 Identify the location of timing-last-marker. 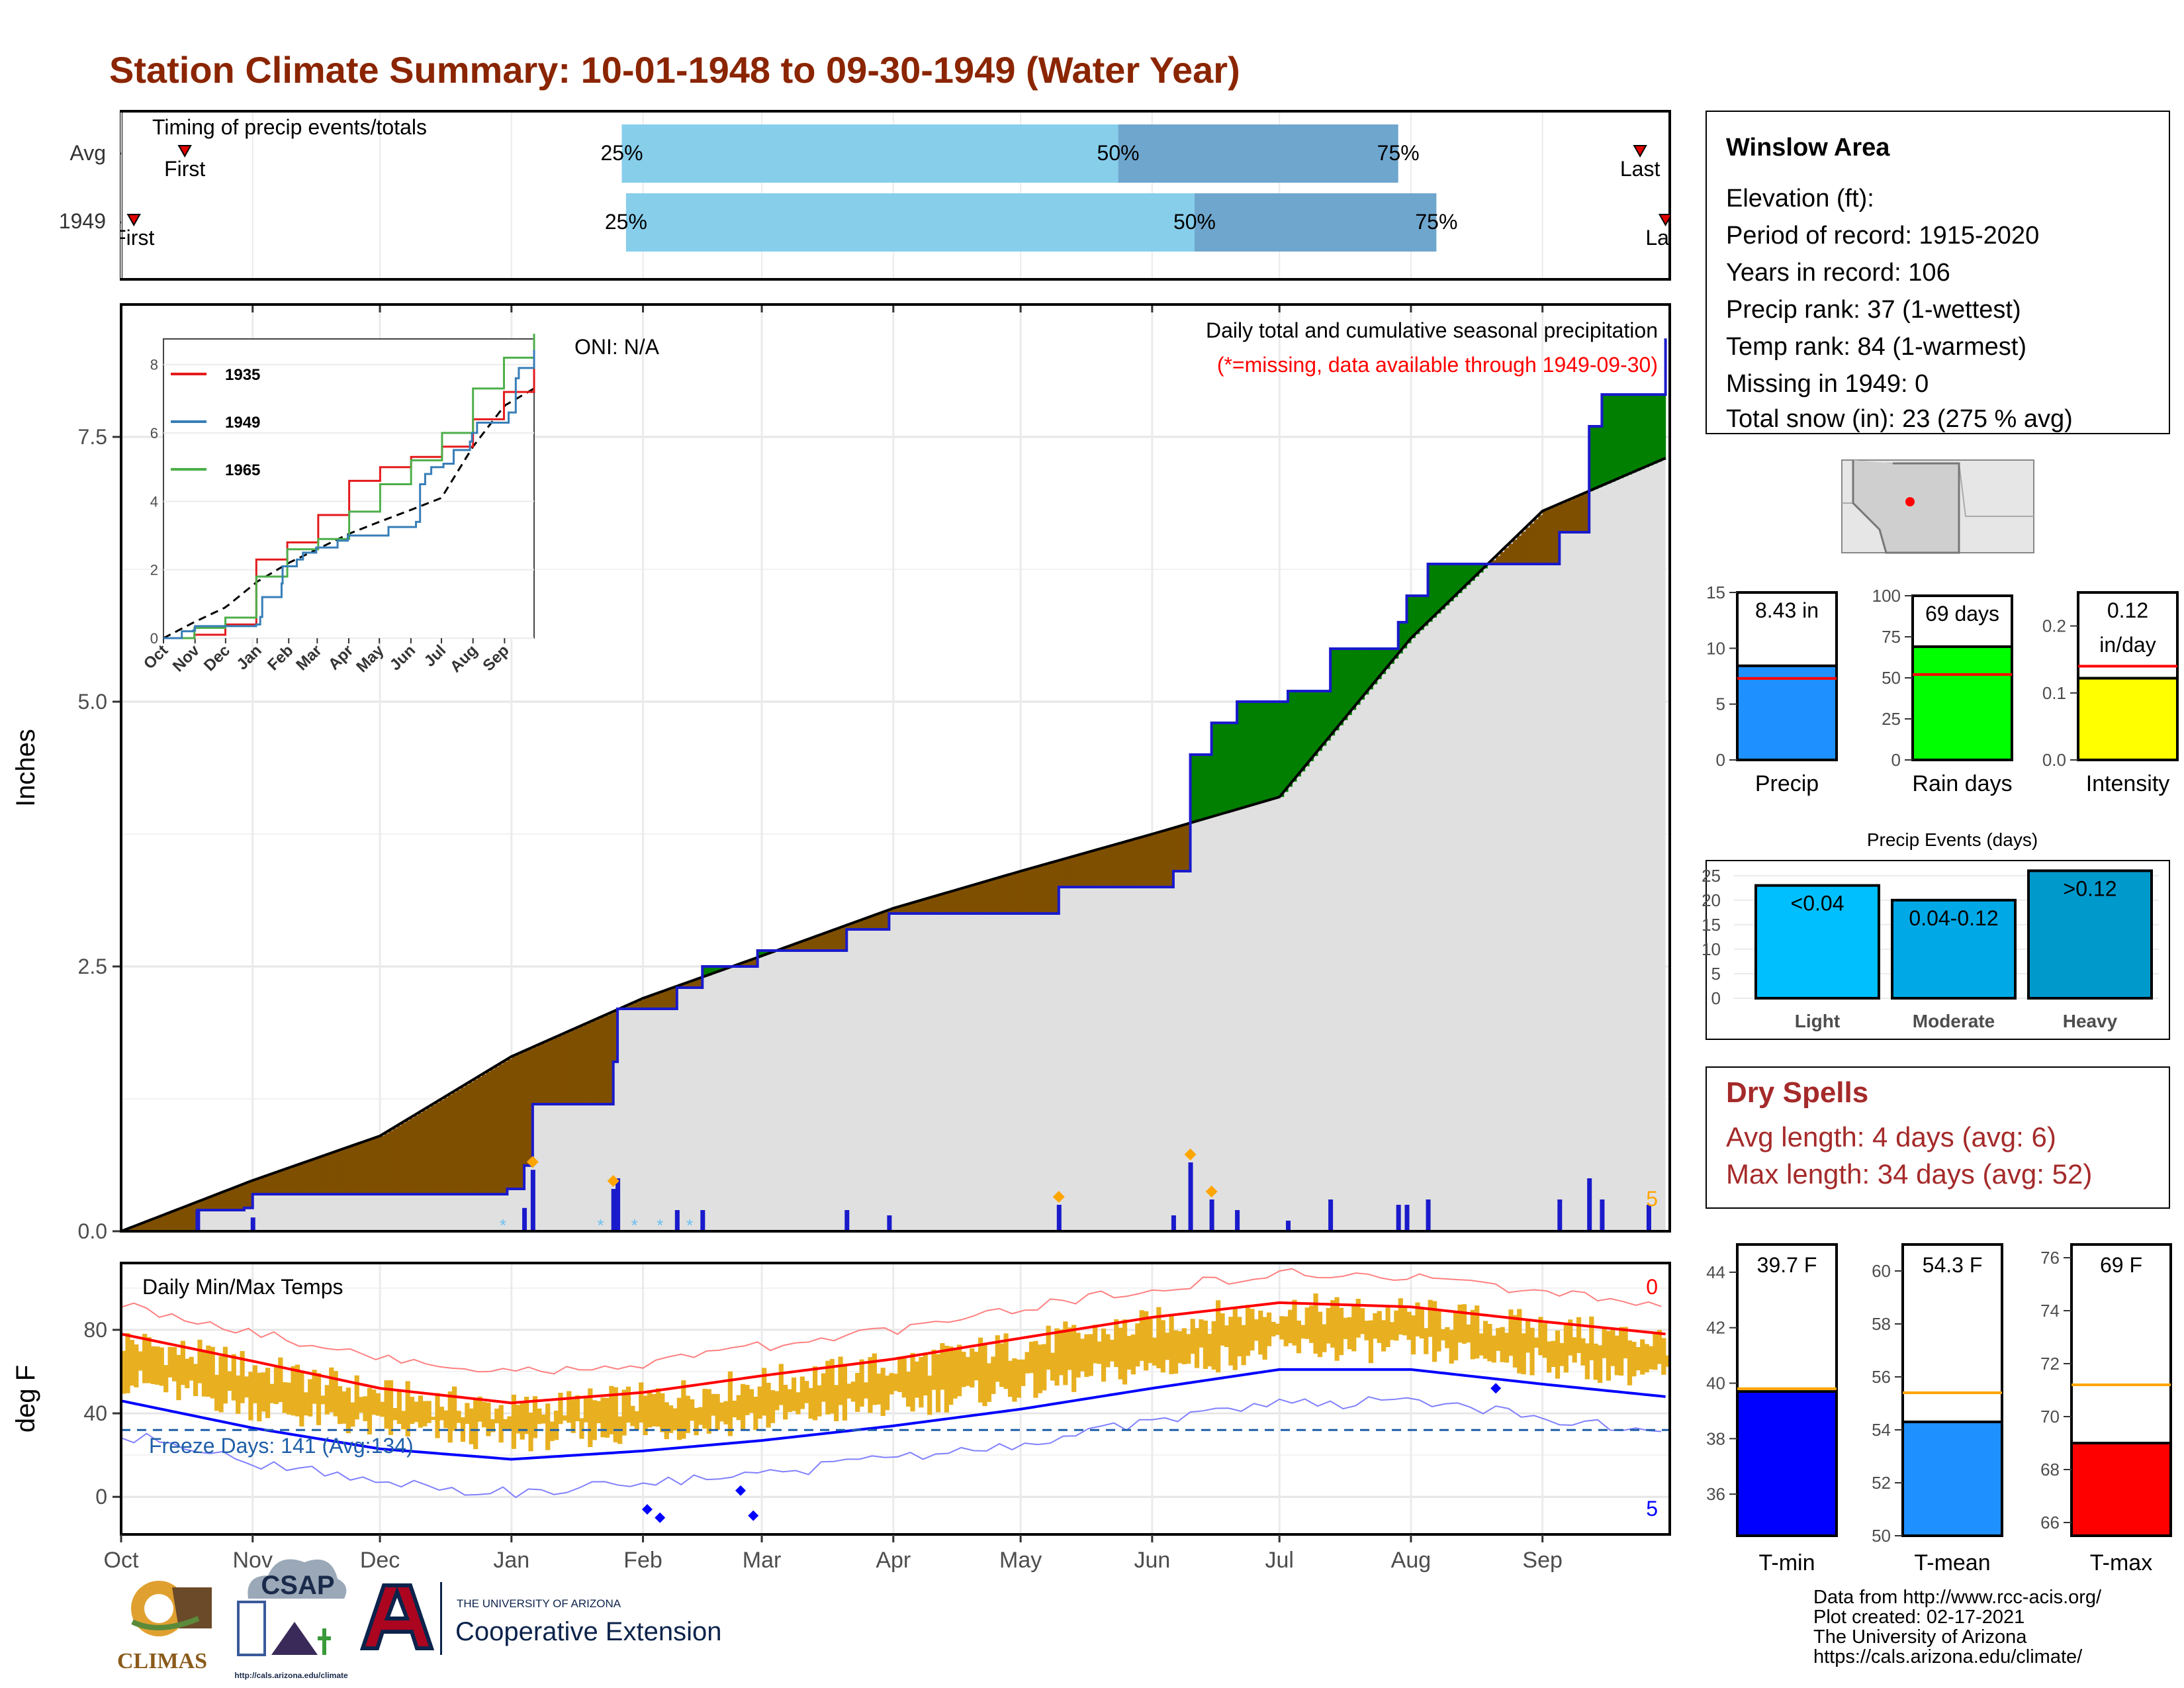
(1666, 220).